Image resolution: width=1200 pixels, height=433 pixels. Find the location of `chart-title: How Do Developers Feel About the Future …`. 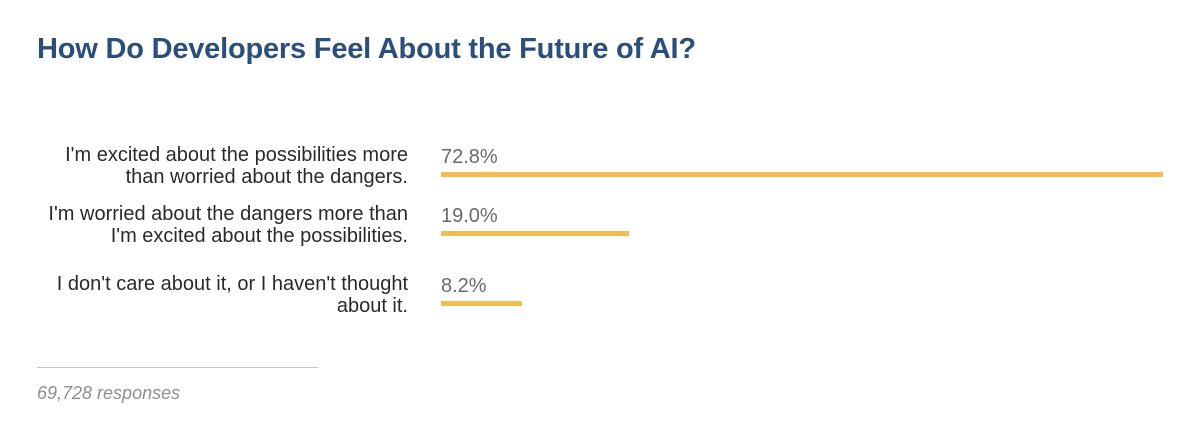

chart-title: How Do Developers Feel About the Future … is located at coordinates (366, 49).